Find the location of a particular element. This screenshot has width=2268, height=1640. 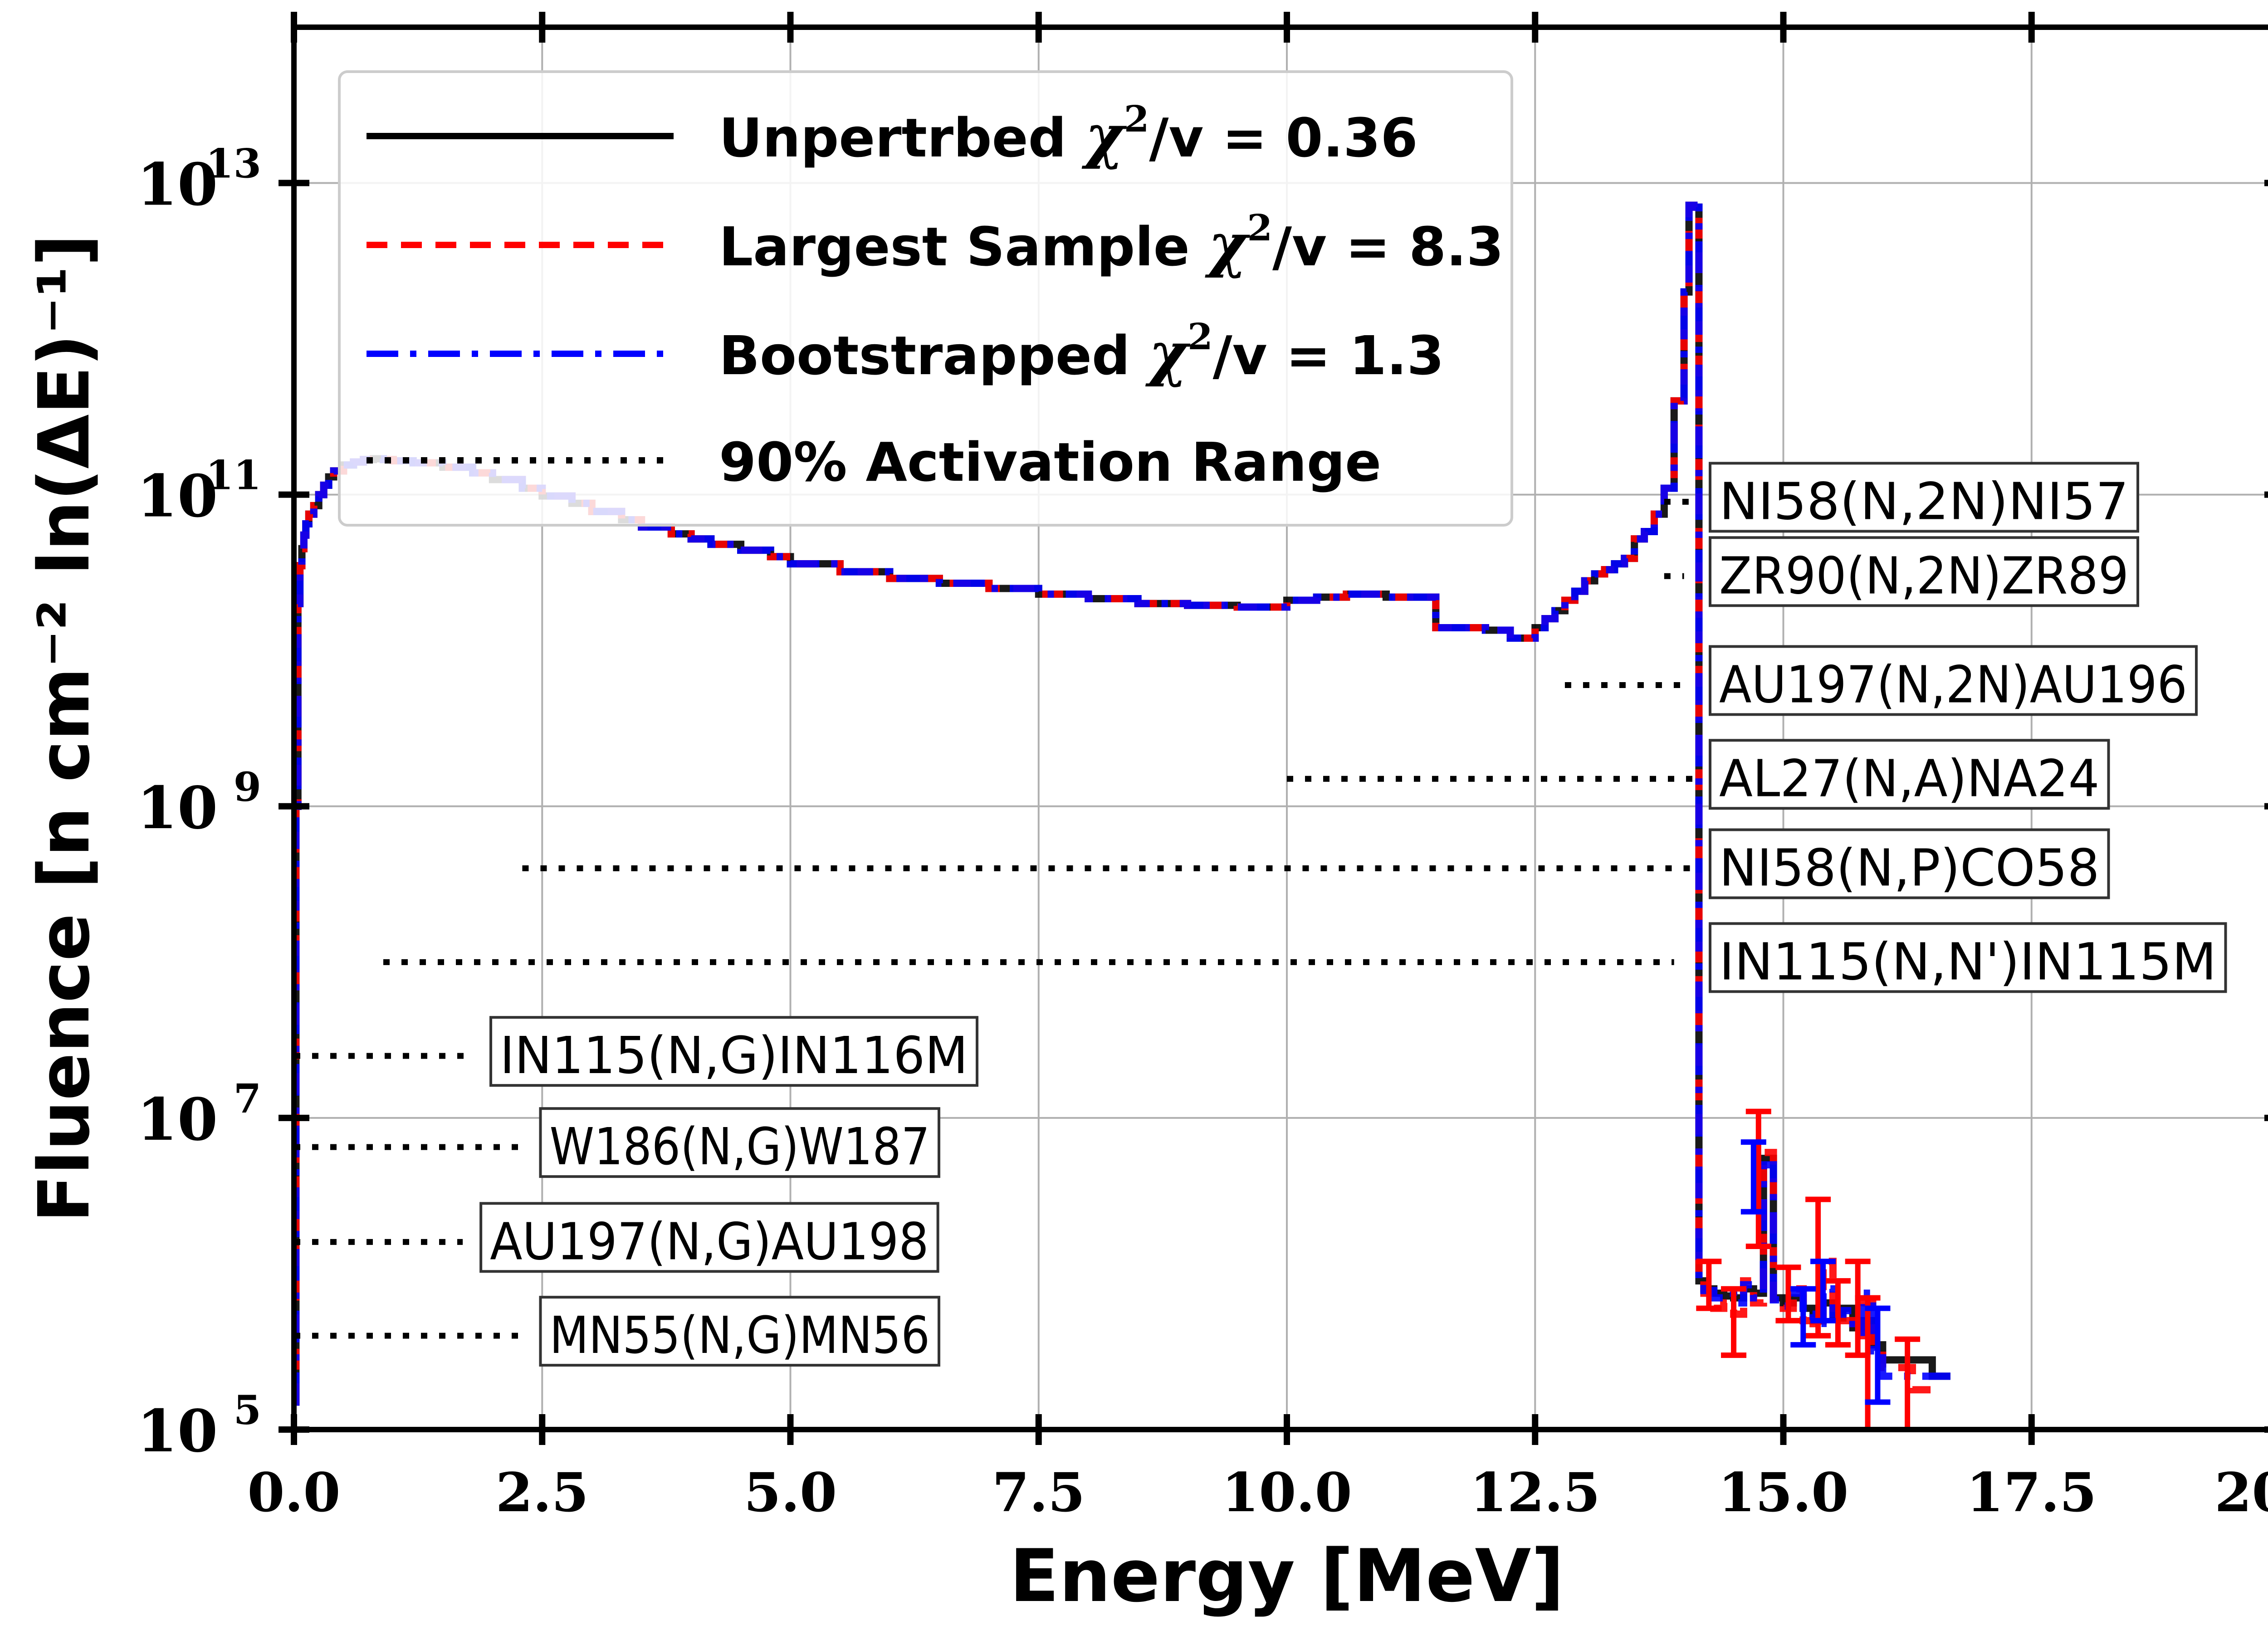

activation-label: W186(N,G)W187 is located at coordinates (739, 1147).